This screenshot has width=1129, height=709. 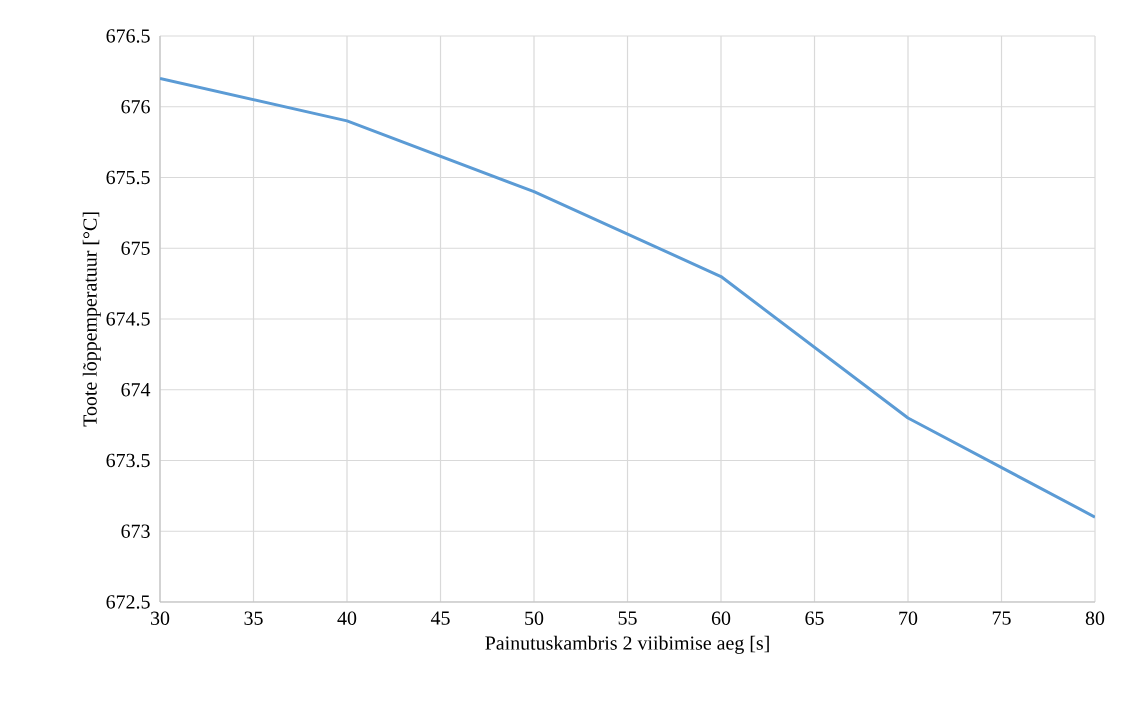 What do you see at coordinates (534, 618) in the screenshot?
I see `x-tick-label: 50` at bounding box center [534, 618].